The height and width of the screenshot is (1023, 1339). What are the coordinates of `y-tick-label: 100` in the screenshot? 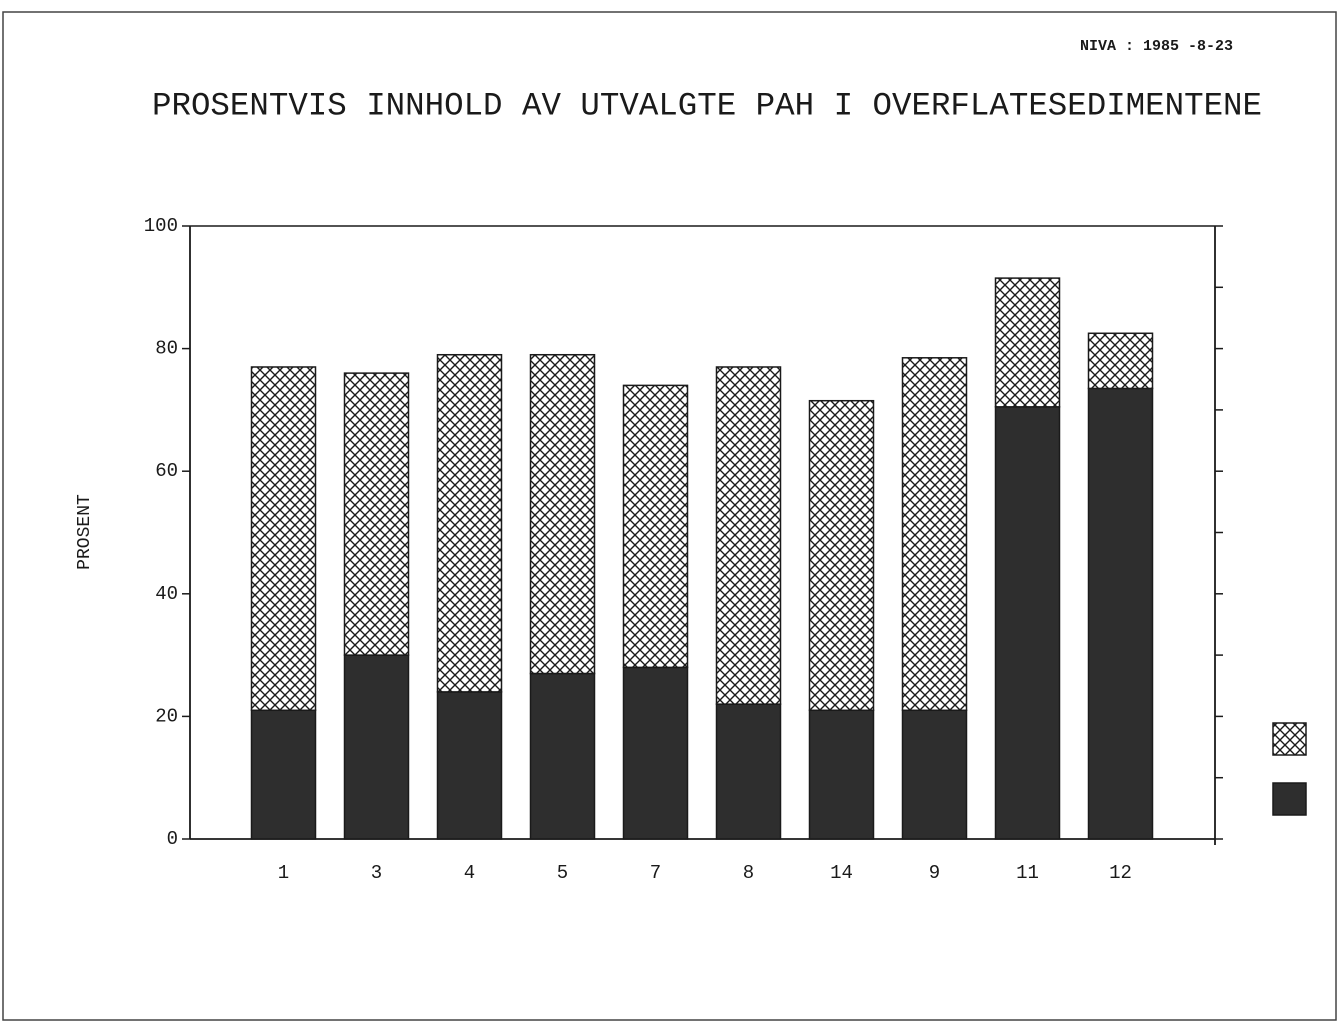 It's located at (161, 226).